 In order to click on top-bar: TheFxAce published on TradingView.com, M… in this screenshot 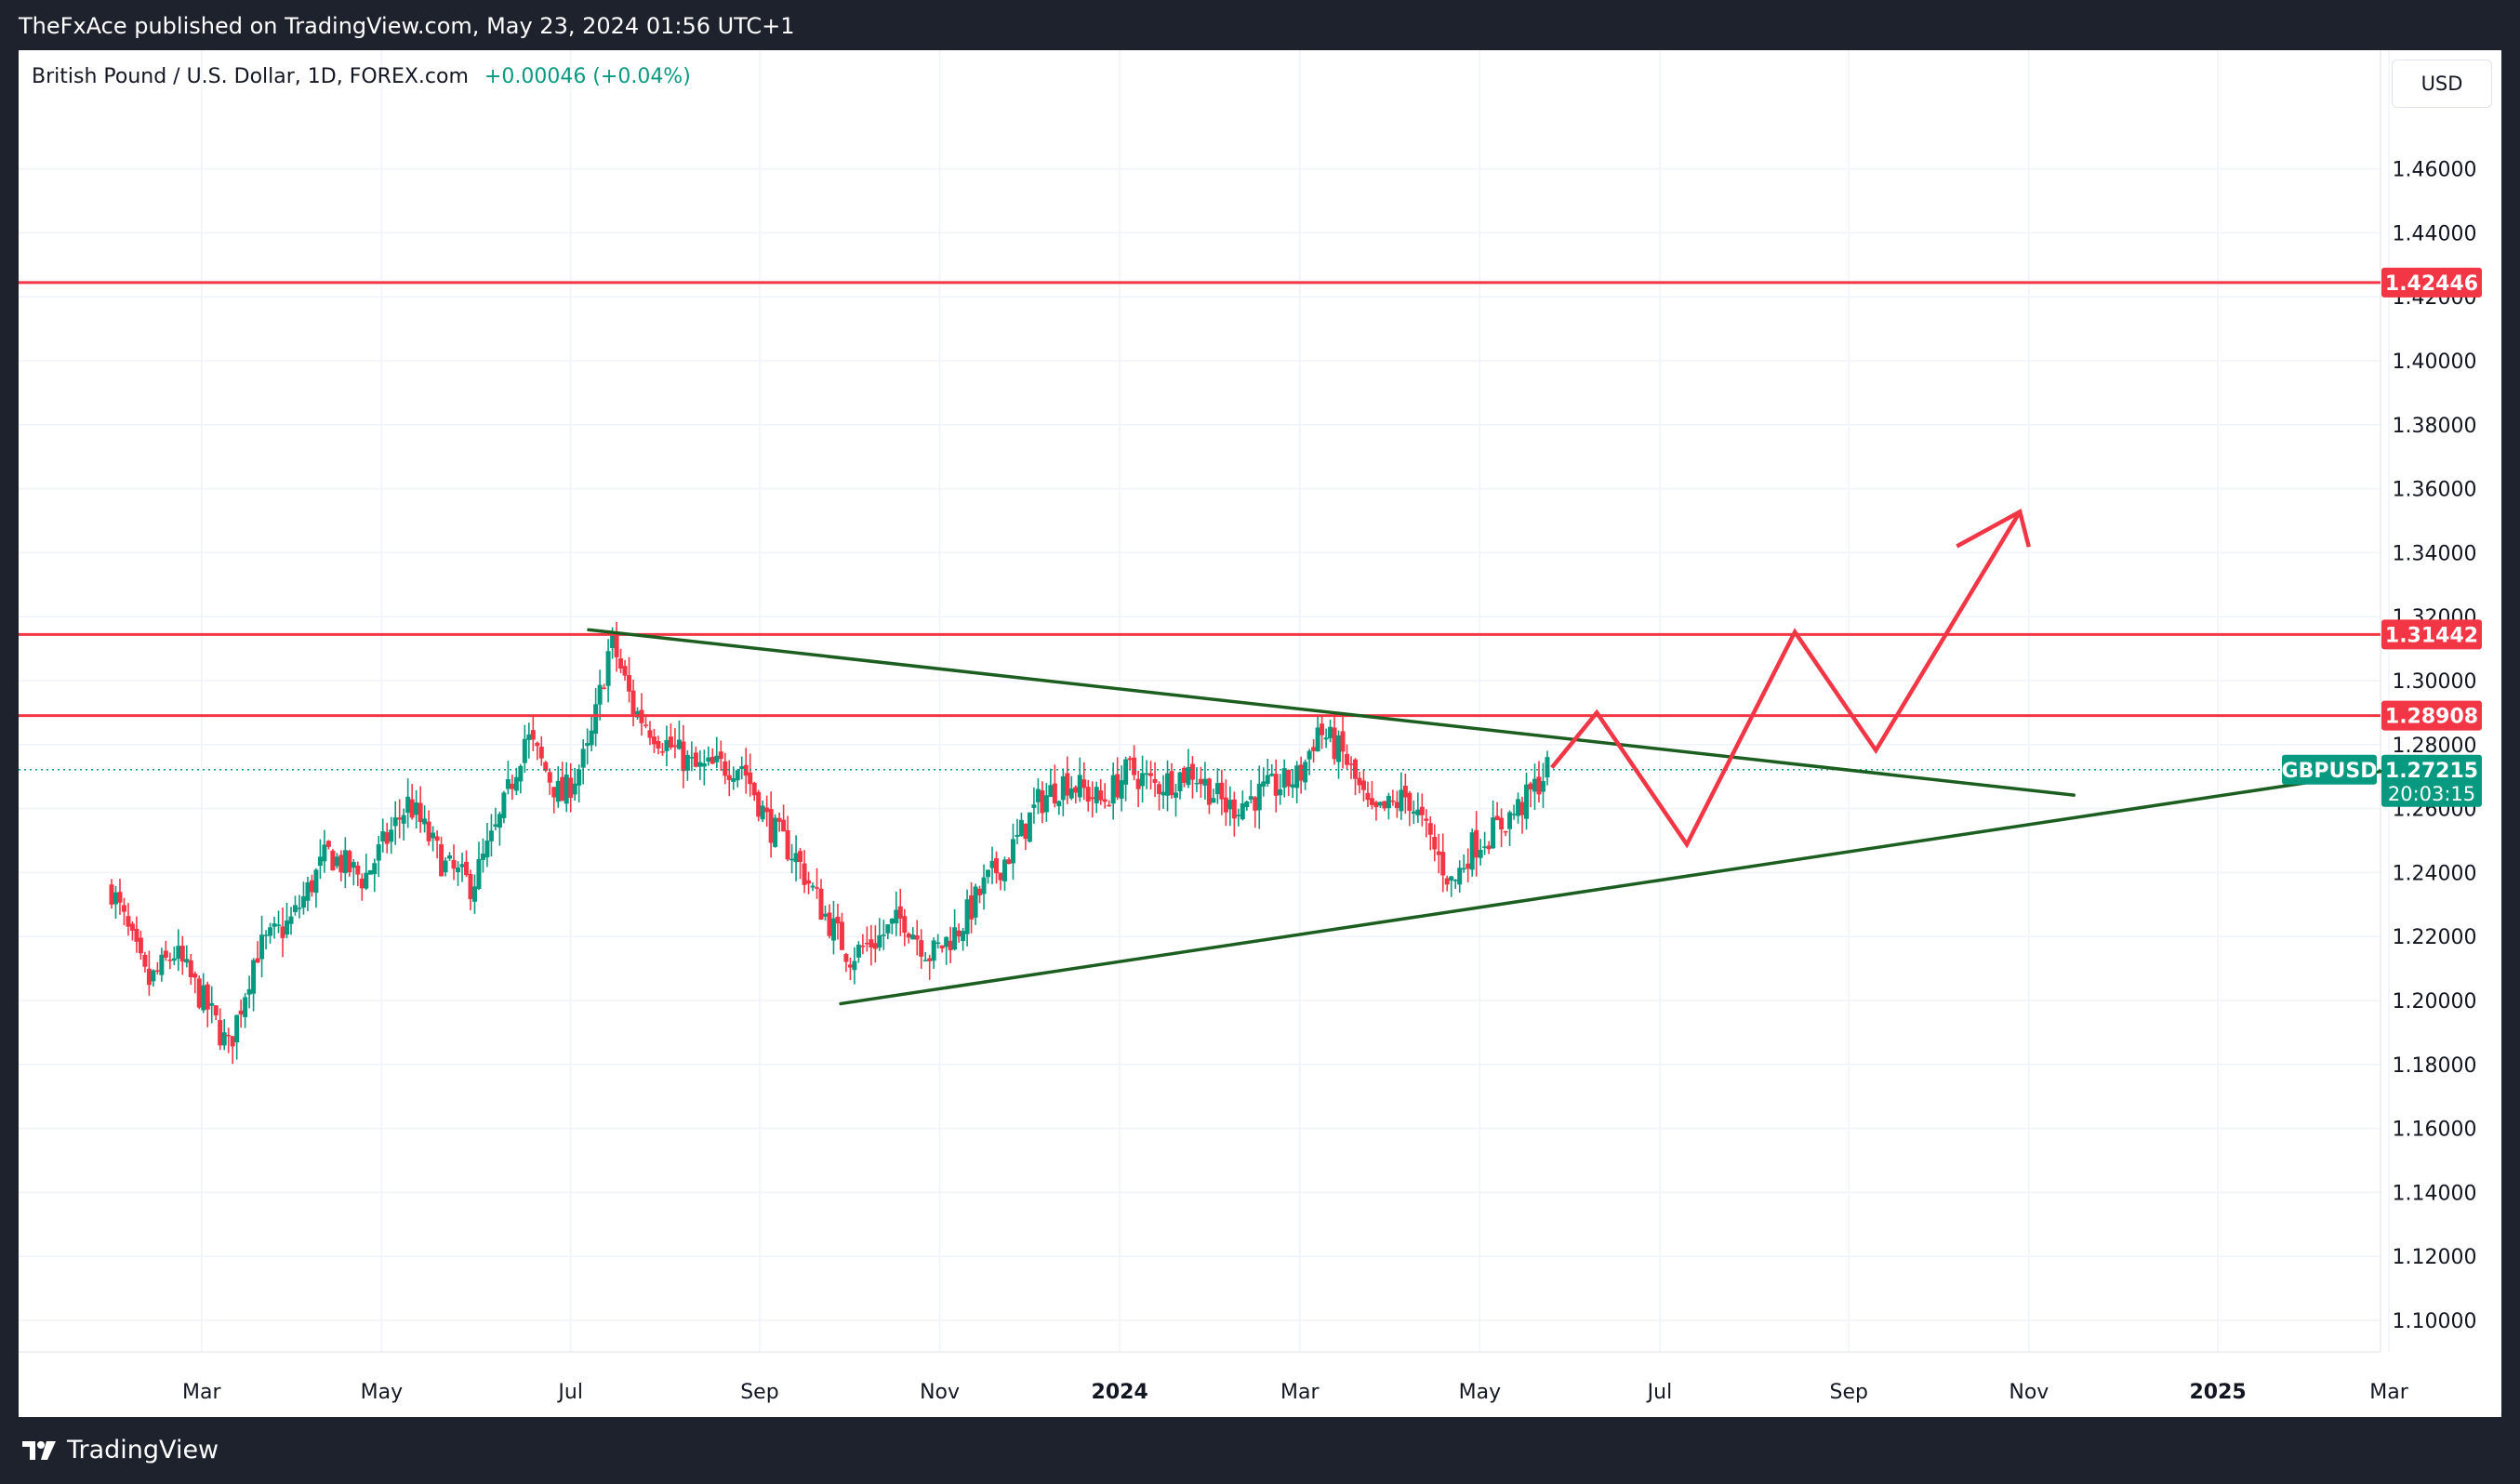, I will do `click(1260, 25)`.